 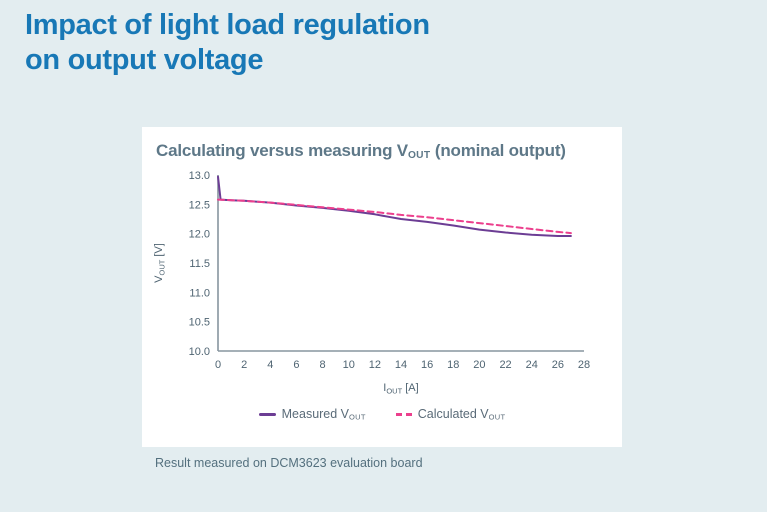 What do you see at coordinates (270, 365) in the screenshot?
I see `x-tick-label: 4` at bounding box center [270, 365].